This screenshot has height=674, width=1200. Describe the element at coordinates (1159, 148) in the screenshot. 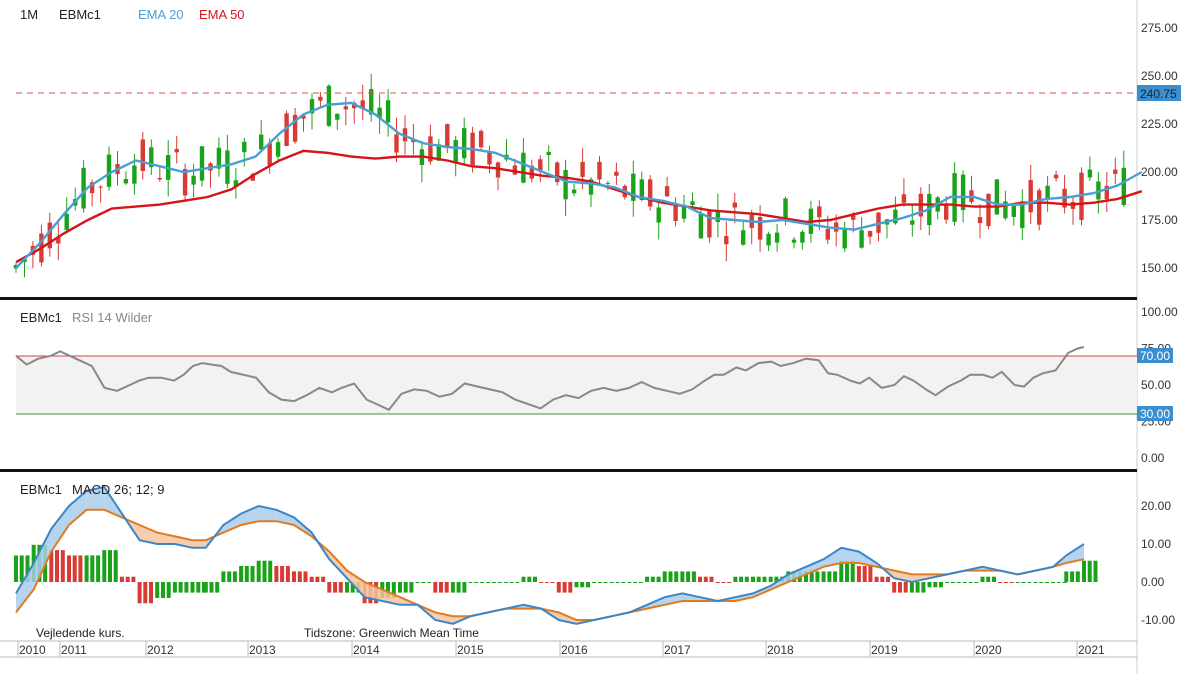

I see `price-axis: 150.00 175.00 200.00 225.00 250.00 275.00` at that location.